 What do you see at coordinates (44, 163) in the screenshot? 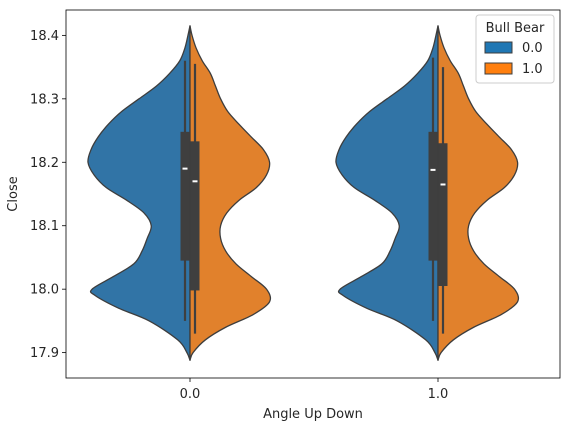
I see `y-tick-label: 18.2` at bounding box center [44, 163].